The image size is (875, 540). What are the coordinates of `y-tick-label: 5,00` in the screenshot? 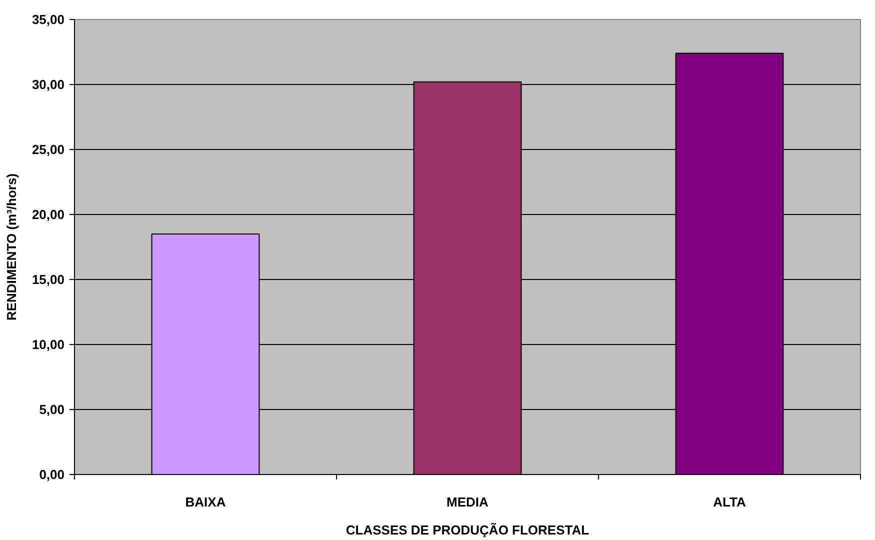 It's located at (52, 409).